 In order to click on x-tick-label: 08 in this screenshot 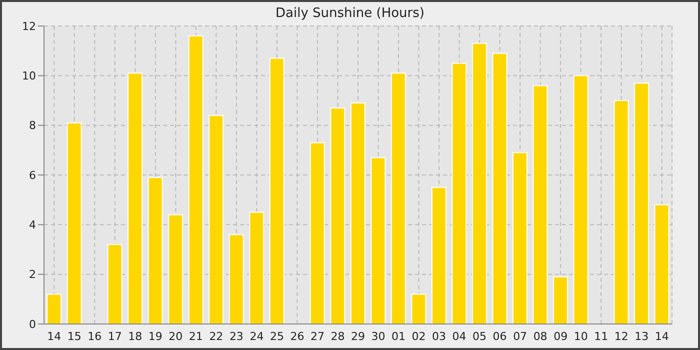, I will do `click(540, 336)`.